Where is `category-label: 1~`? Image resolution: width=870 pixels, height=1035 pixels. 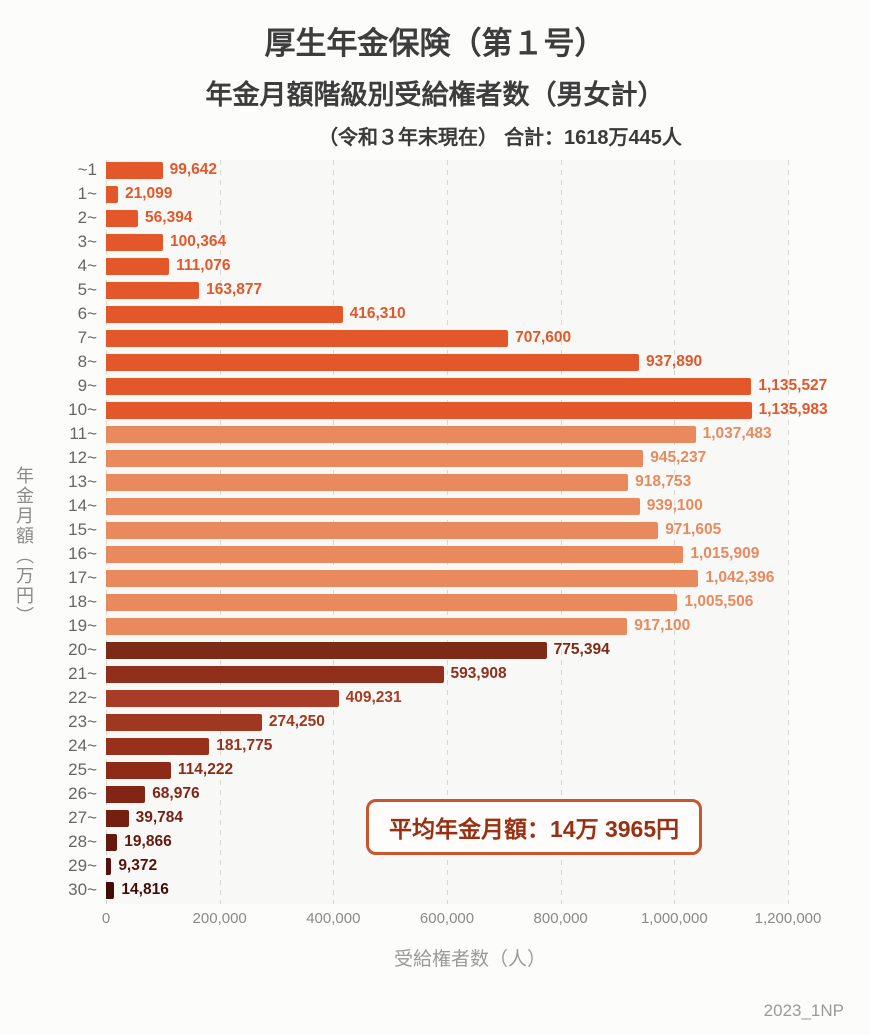 category-label: 1~ is located at coordinates (87, 193).